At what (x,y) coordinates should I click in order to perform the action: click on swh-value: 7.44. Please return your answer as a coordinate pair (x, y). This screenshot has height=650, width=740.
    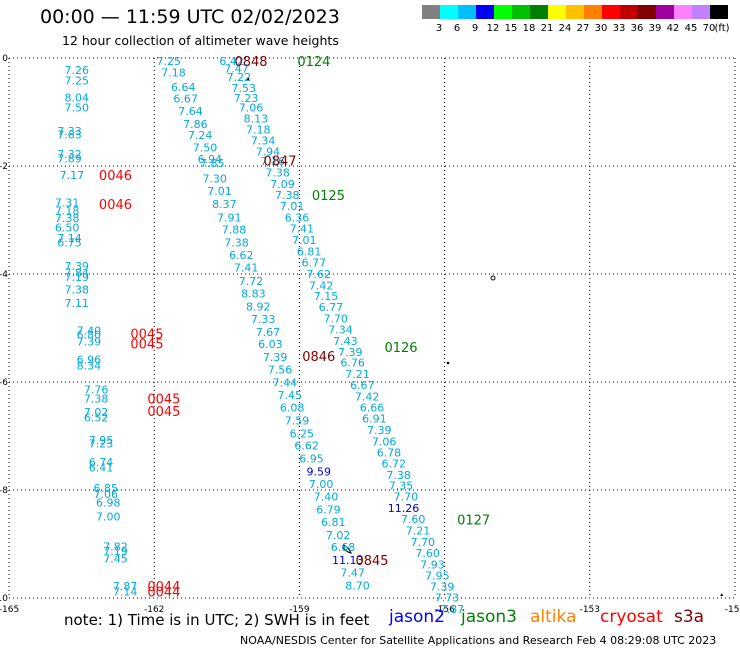
    Looking at the image, I should click on (285, 383).